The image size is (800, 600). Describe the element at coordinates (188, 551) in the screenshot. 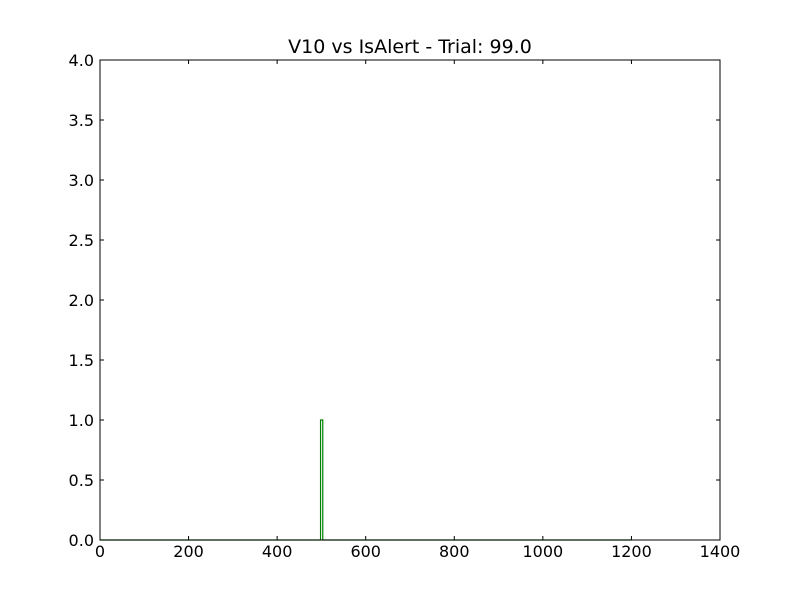

I see `x-tick-label: 200` at that location.